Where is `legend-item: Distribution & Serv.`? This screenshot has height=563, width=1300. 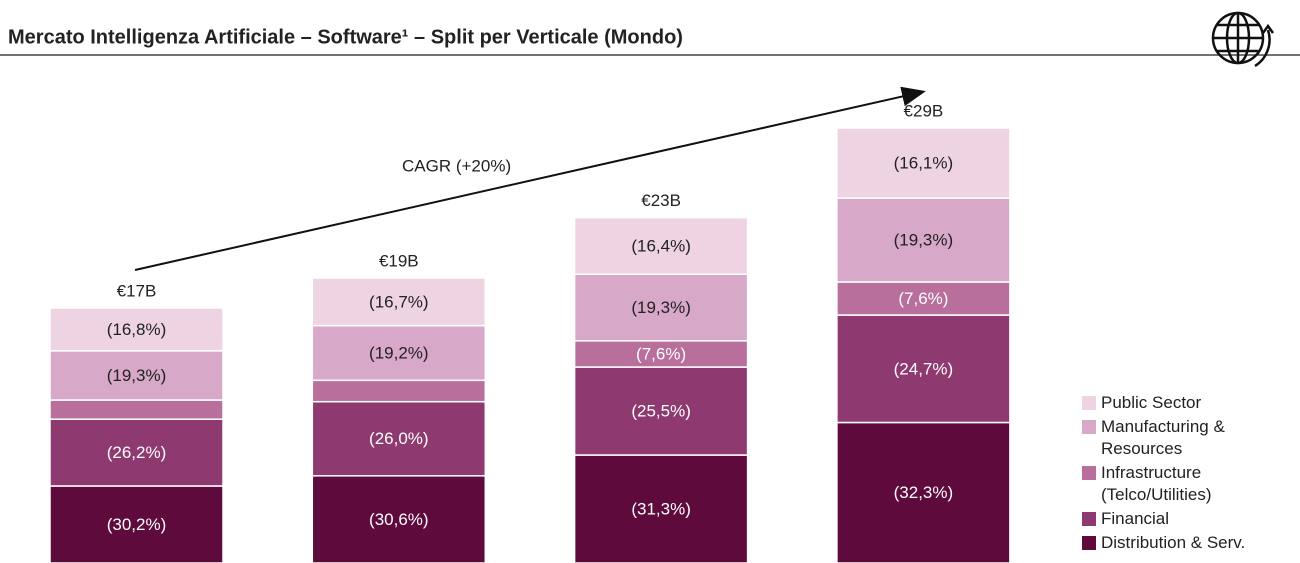
legend-item: Distribution & Serv. is located at coordinates (1182, 543).